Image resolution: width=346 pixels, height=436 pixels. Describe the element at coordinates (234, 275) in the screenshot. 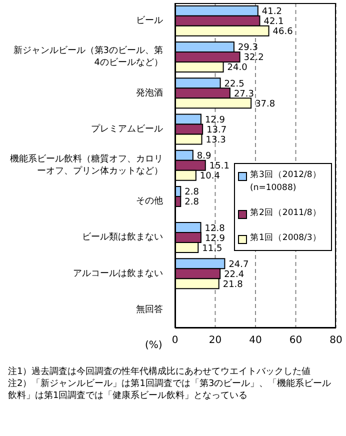

I see `data-label: 22.4` at that location.